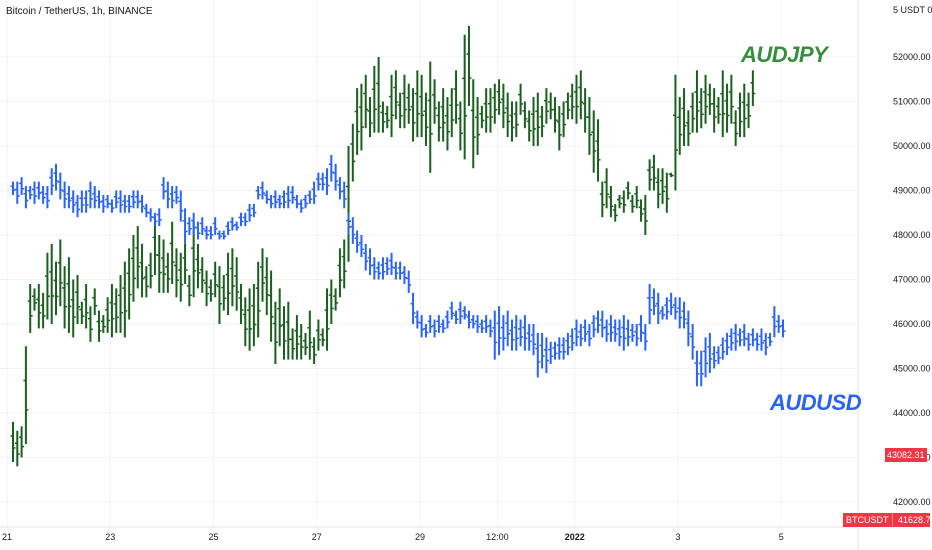  Describe the element at coordinates (912, 502) in the screenshot. I see `y-tick-label: 42000.00` at that location.